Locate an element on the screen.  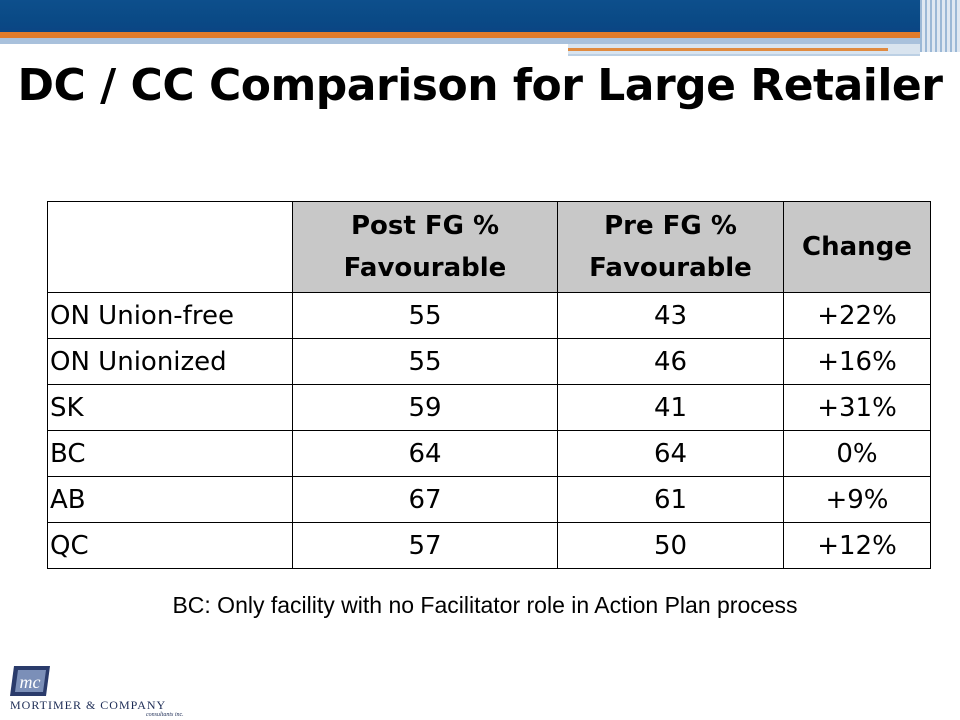
table-row: ON Union-free 55 43 +22% is located at coordinates (489, 315).